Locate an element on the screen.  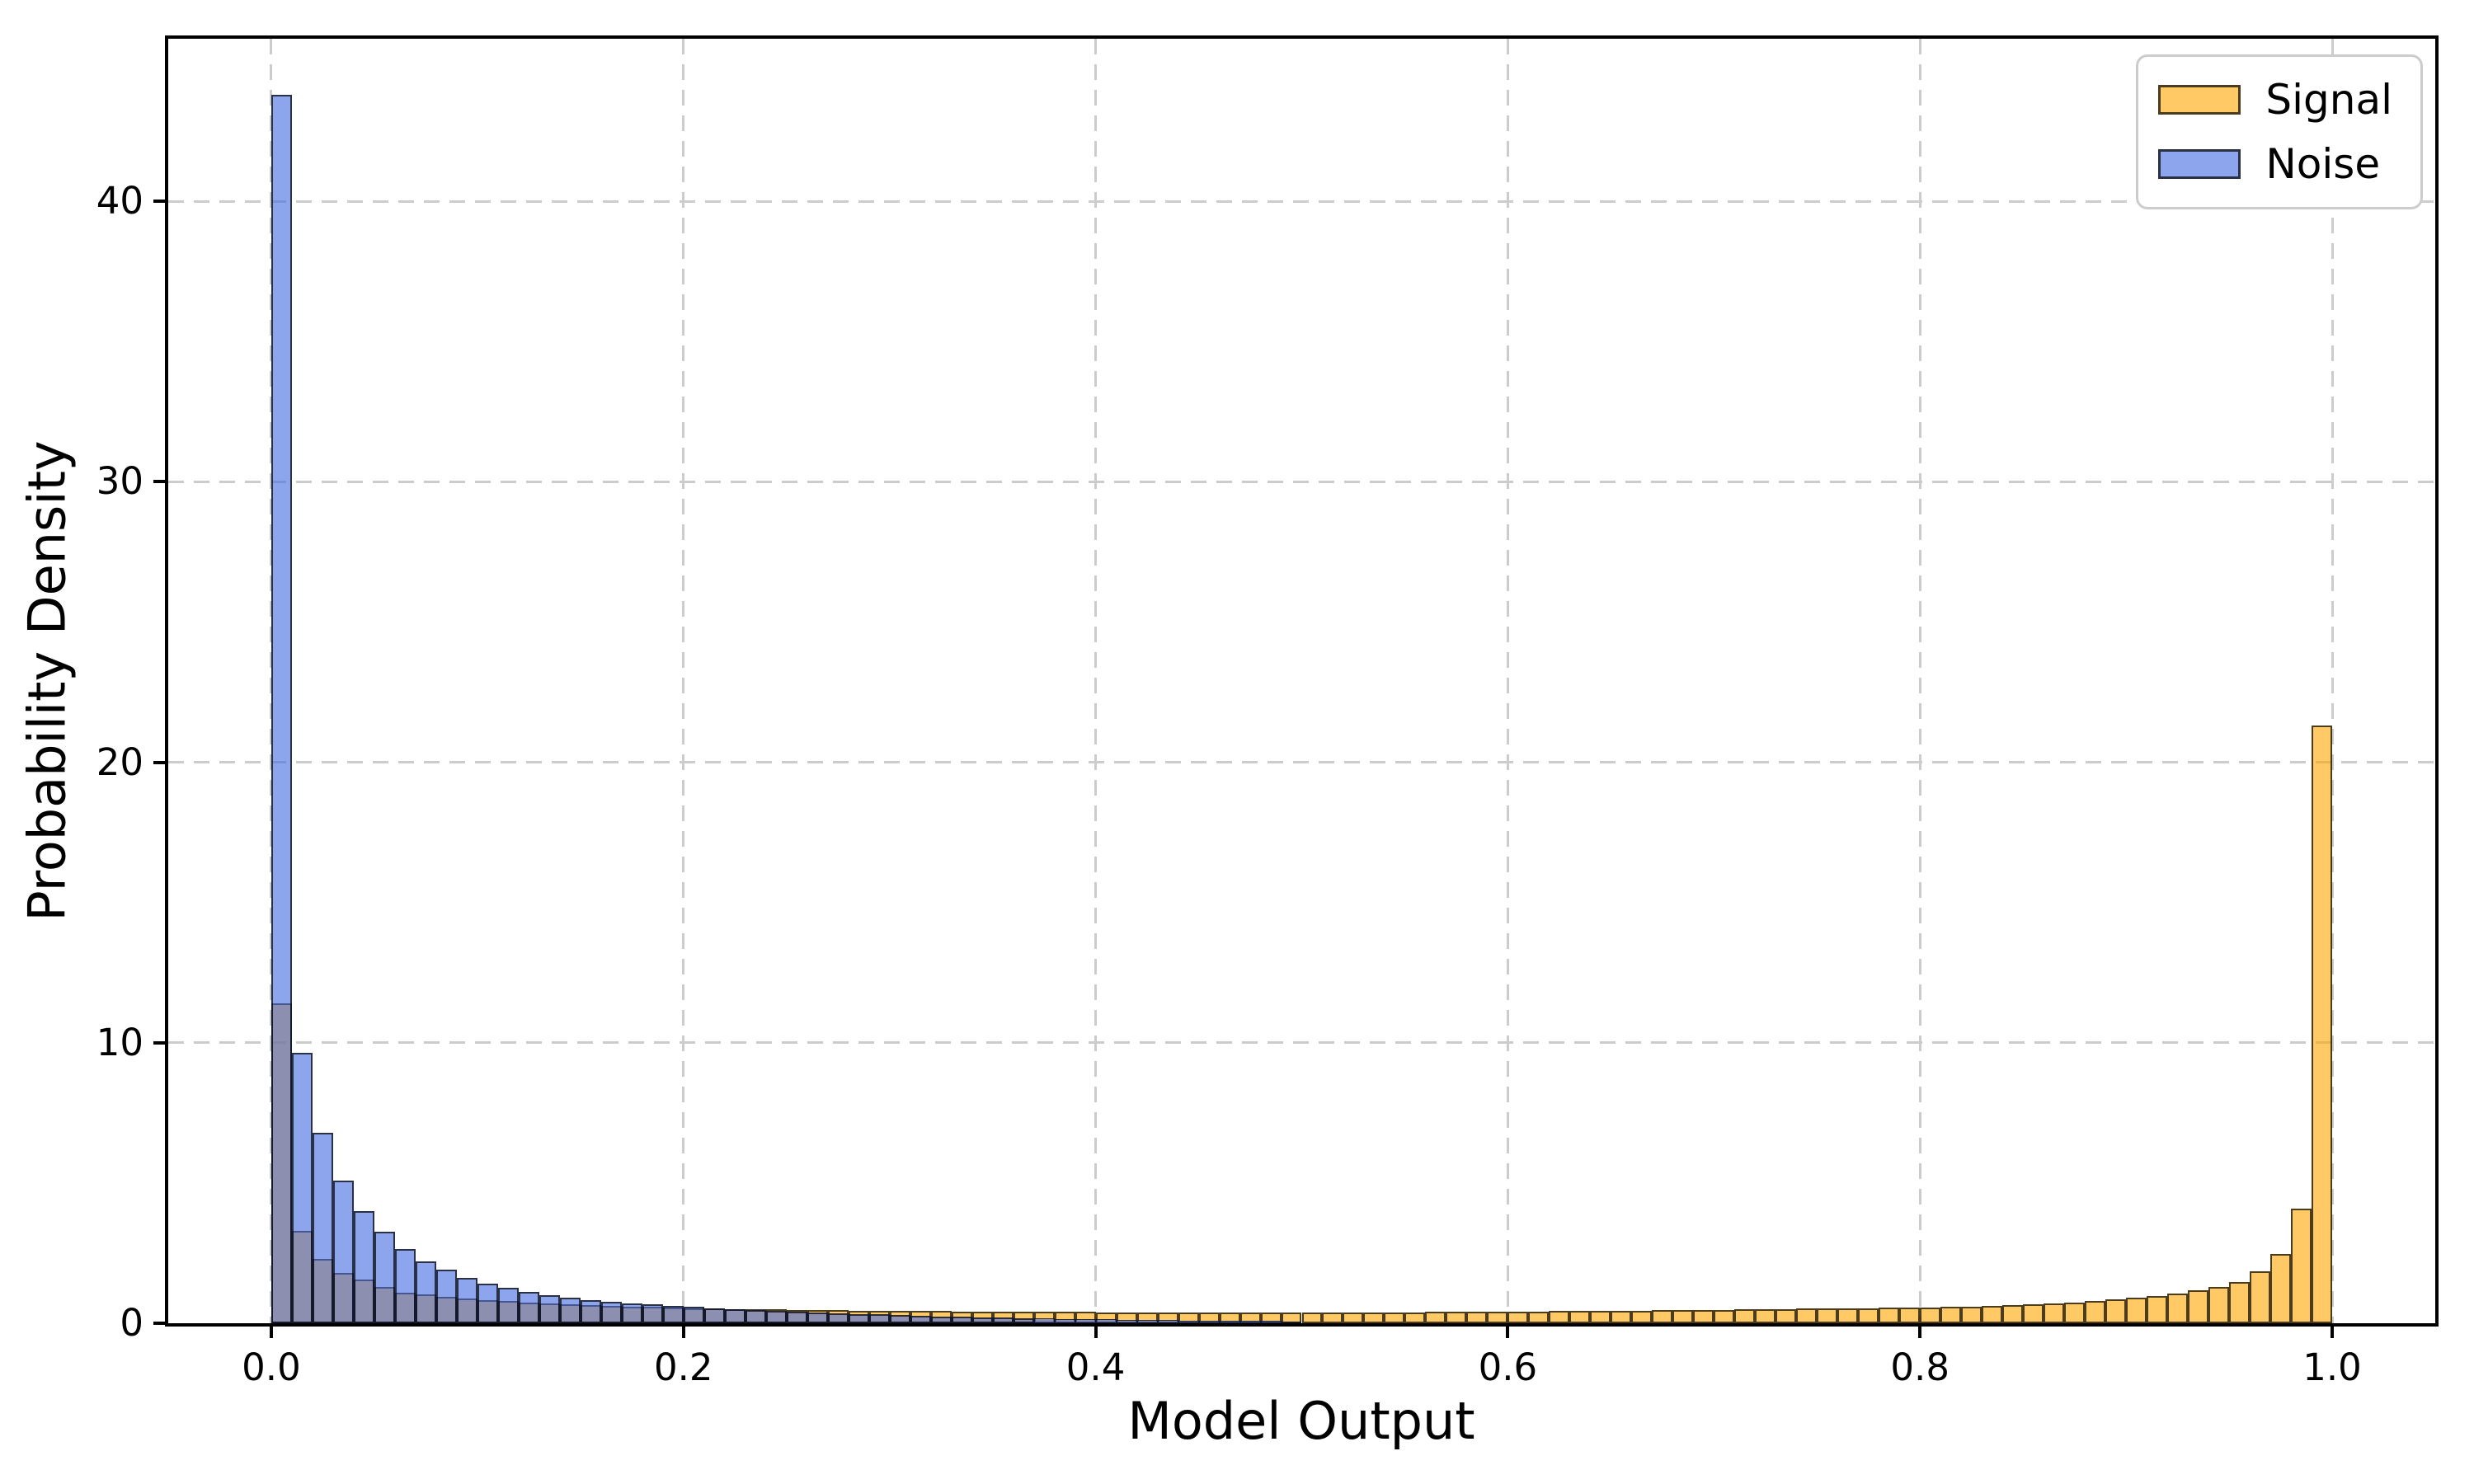
y-tick-label: 30 is located at coordinates (119, 481).